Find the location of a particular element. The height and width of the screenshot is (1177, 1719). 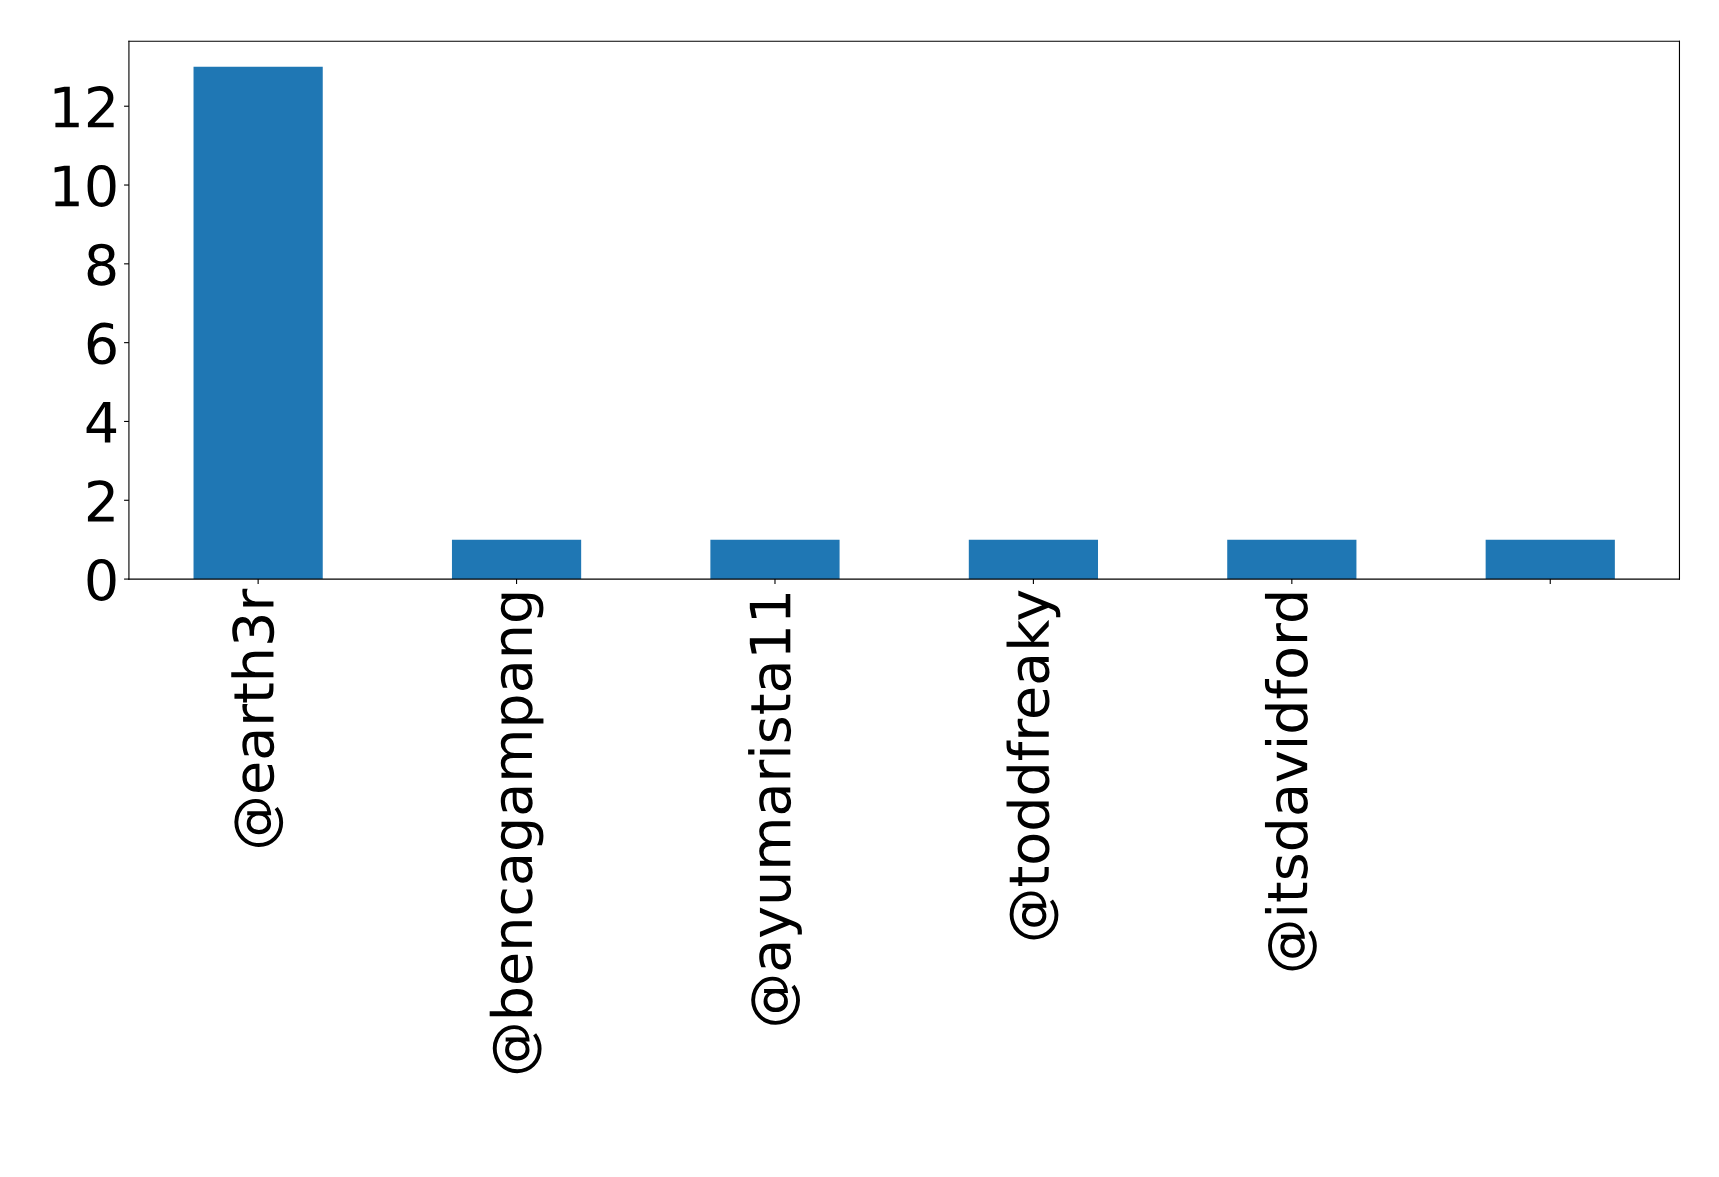

y-tick-label: 6 is located at coordinates (101, 343).